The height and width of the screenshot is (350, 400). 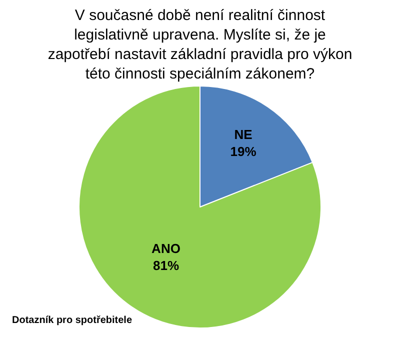 I want to click on slice-label: NE, so click(x=243, y=134).